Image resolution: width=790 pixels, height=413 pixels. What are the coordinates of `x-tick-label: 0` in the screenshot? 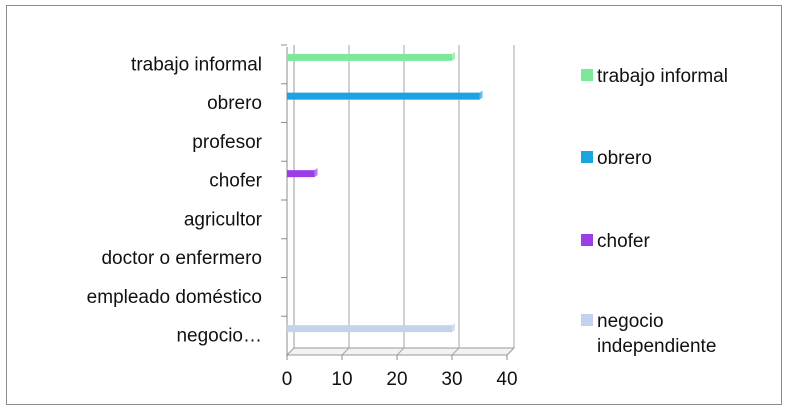 It's located at (287, 379).